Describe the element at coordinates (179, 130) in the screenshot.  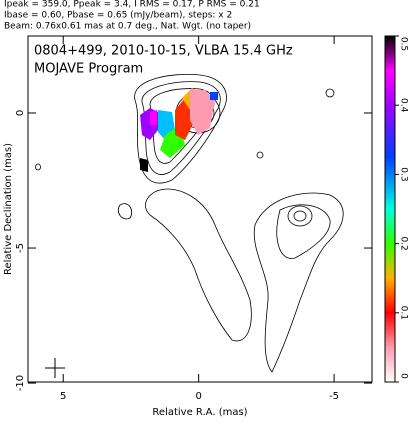
I see `polarization-patches` at that location.